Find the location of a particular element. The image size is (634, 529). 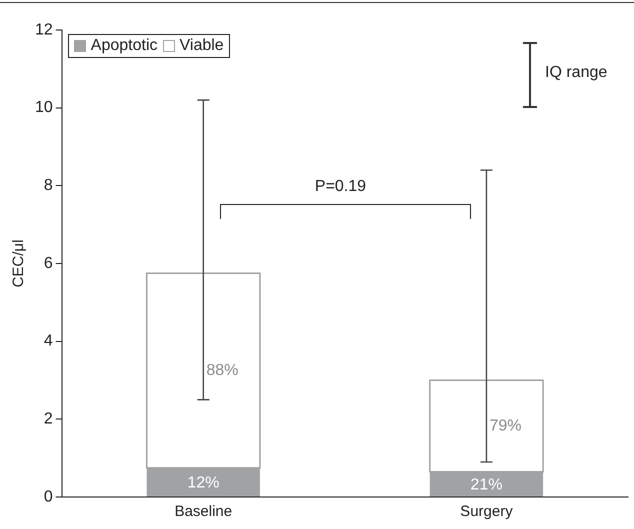

y-tick-label: 10 is located at coordinates (44, 107).